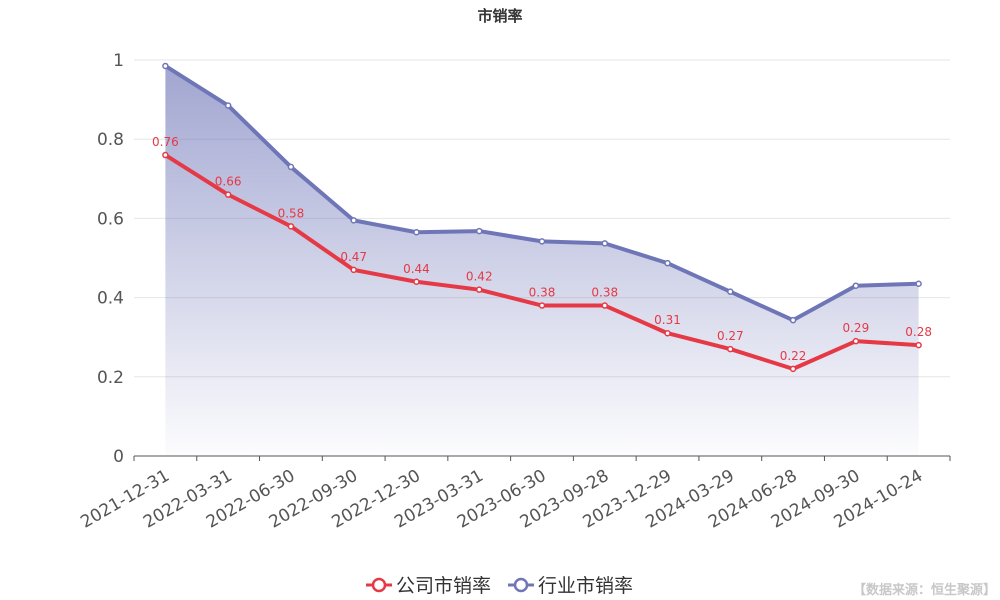 The width and height of the screenshot is (1000, 600). I want to click on legend-item-industry: 行业市销率, so click(570, 586).